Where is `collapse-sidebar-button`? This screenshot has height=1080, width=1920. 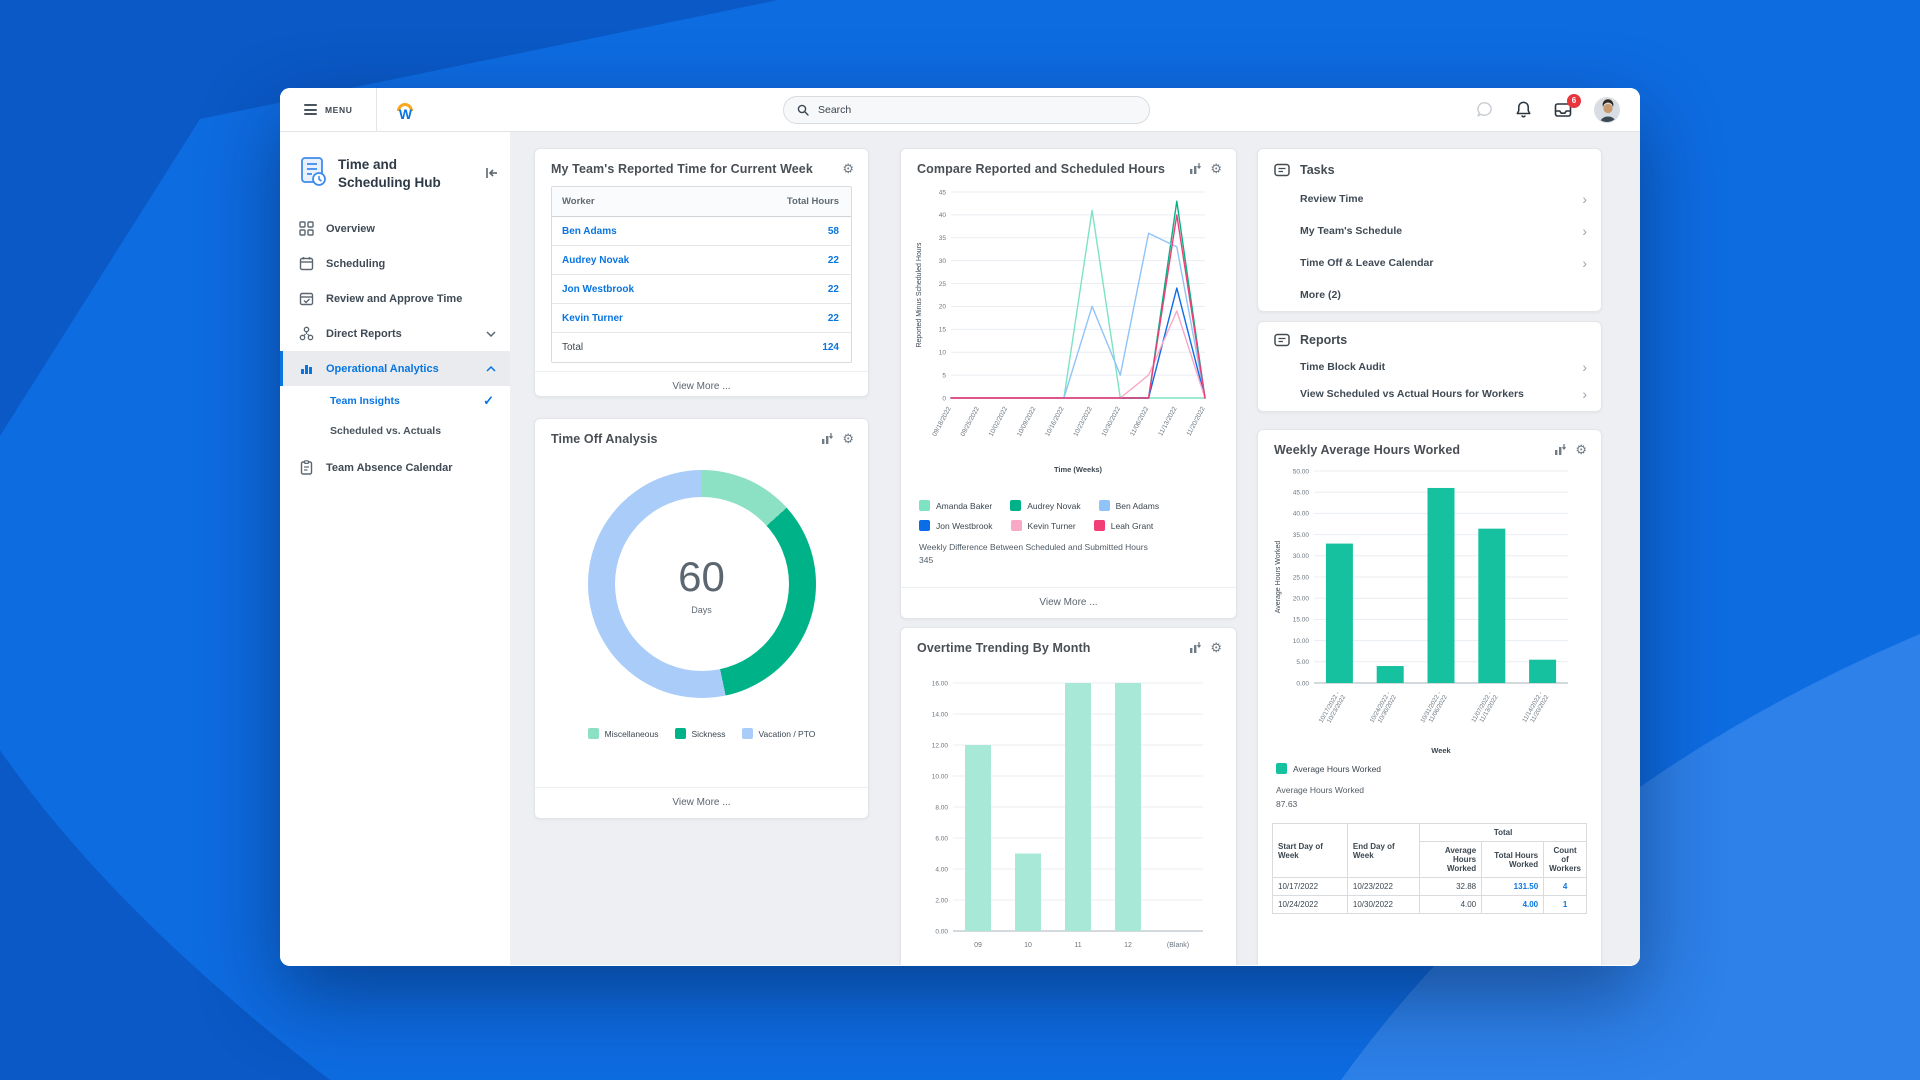 collapse-sidebar-button is located at coordinates (491, 175).